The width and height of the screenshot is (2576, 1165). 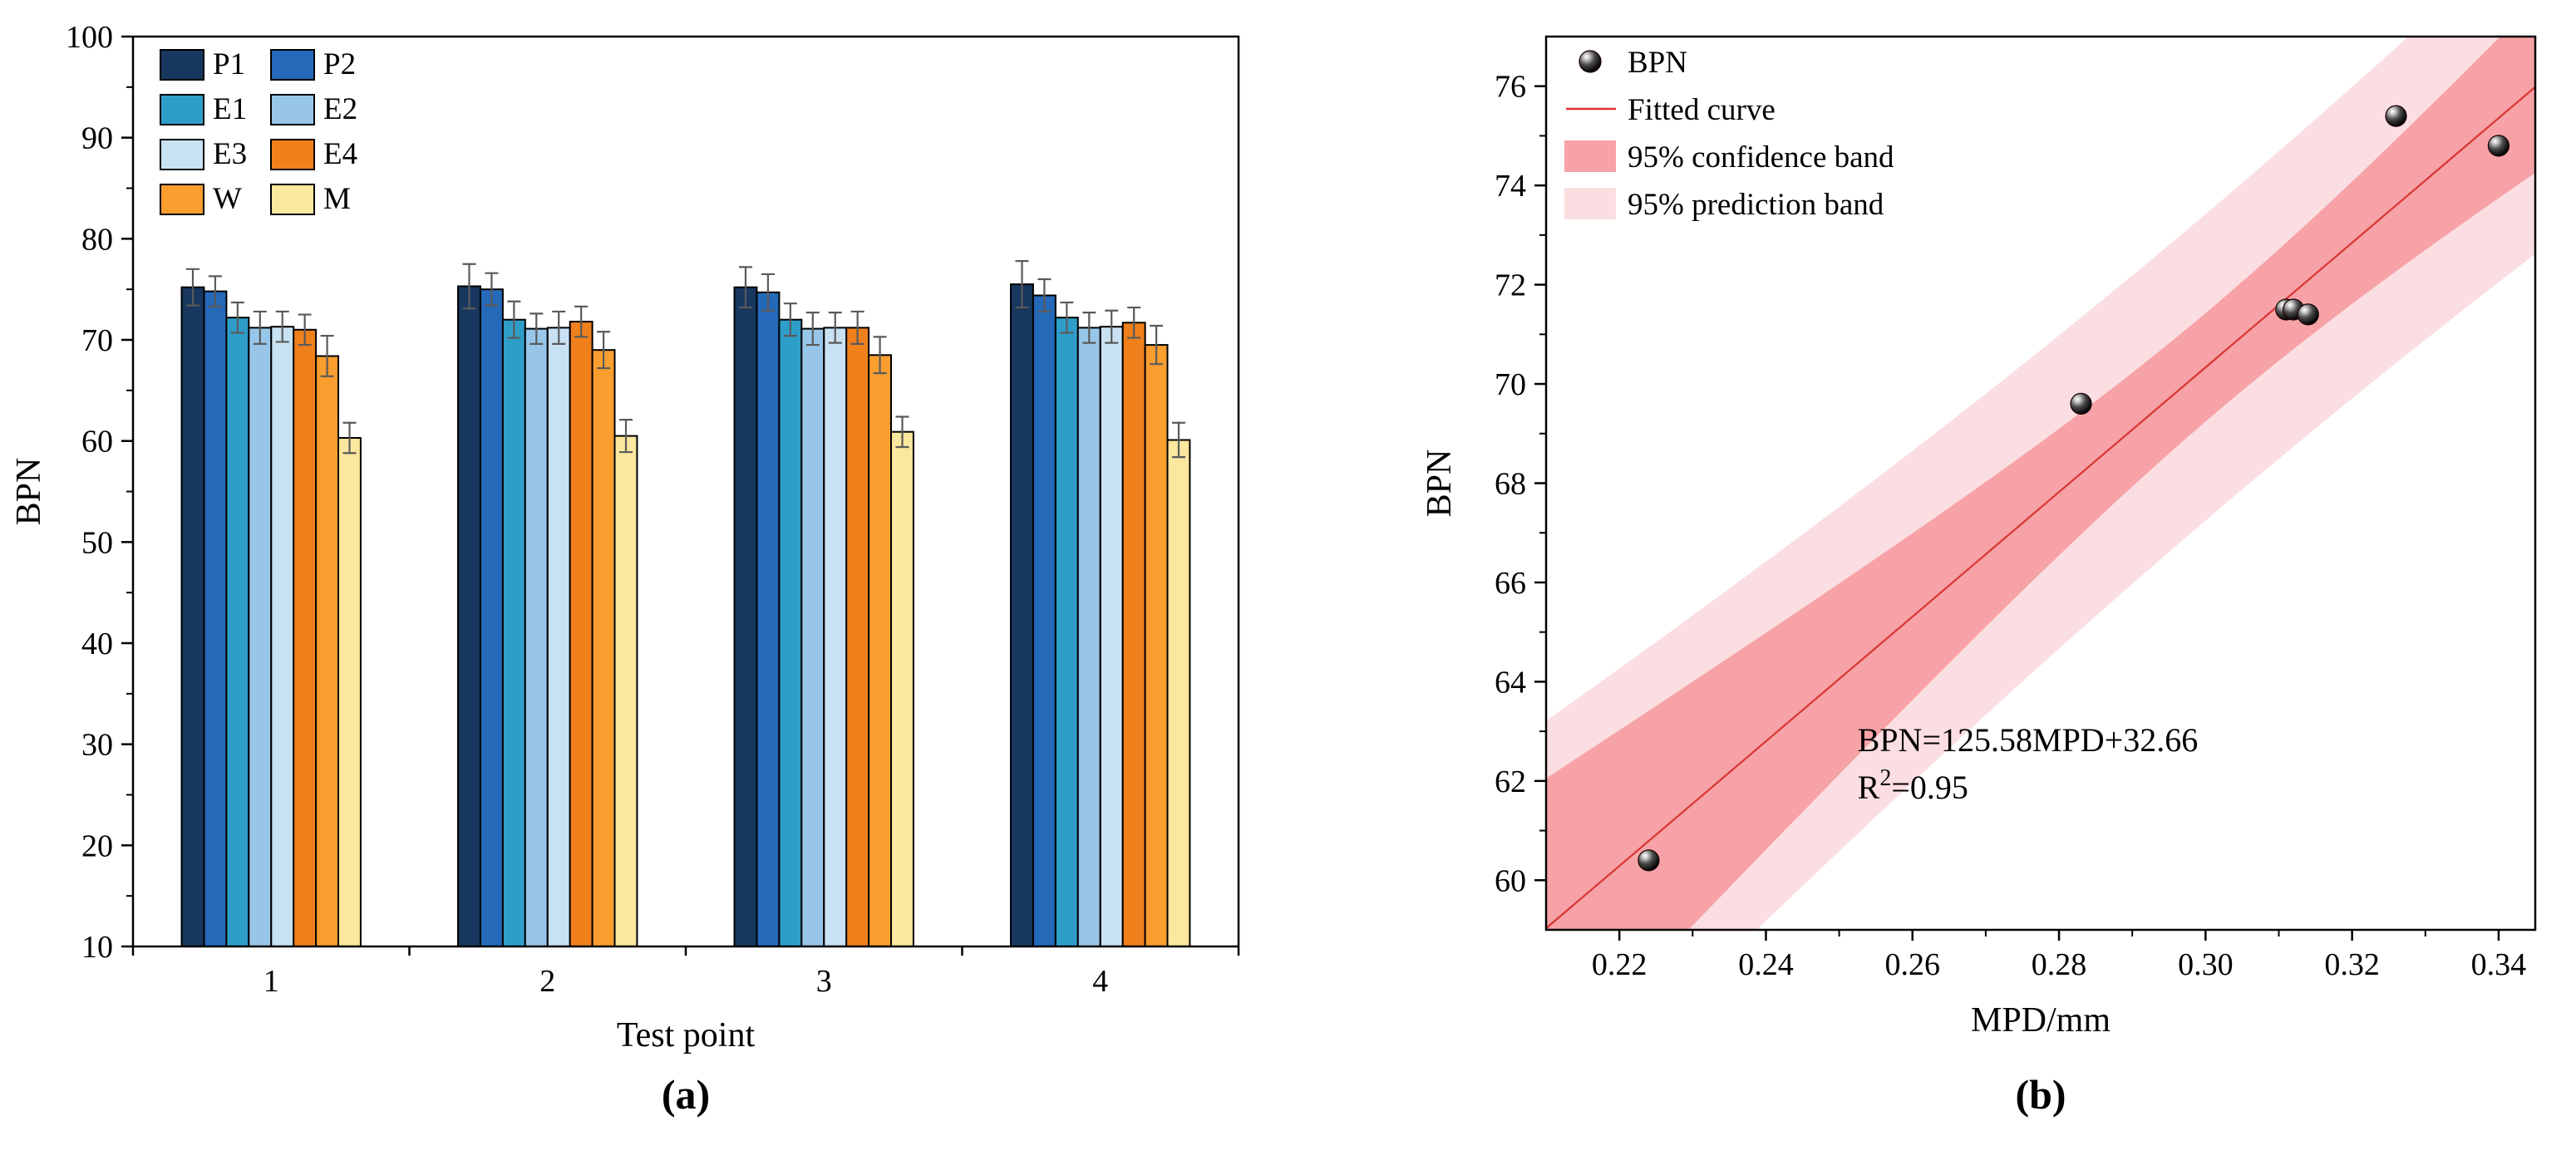 What do you see at coordinates (1590, 61) in the screenshot?
I see `legend-marker-bpn` at bounding box center [1590, 61].